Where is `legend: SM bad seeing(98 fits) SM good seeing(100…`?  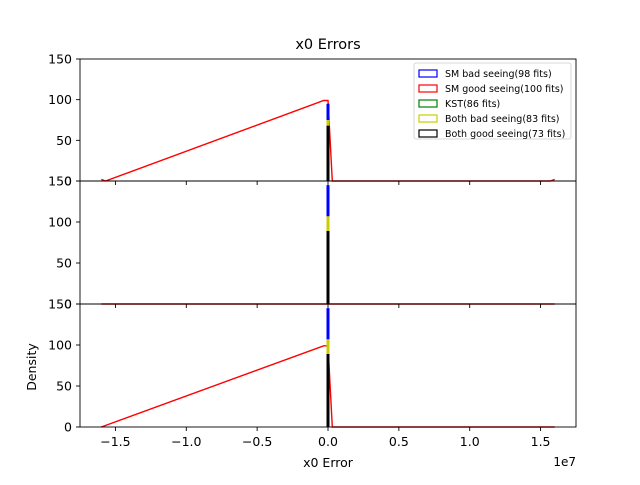
legend: SM bad seeing(98 fits) SM good seeing(100… is located at coordinates (492, 101).